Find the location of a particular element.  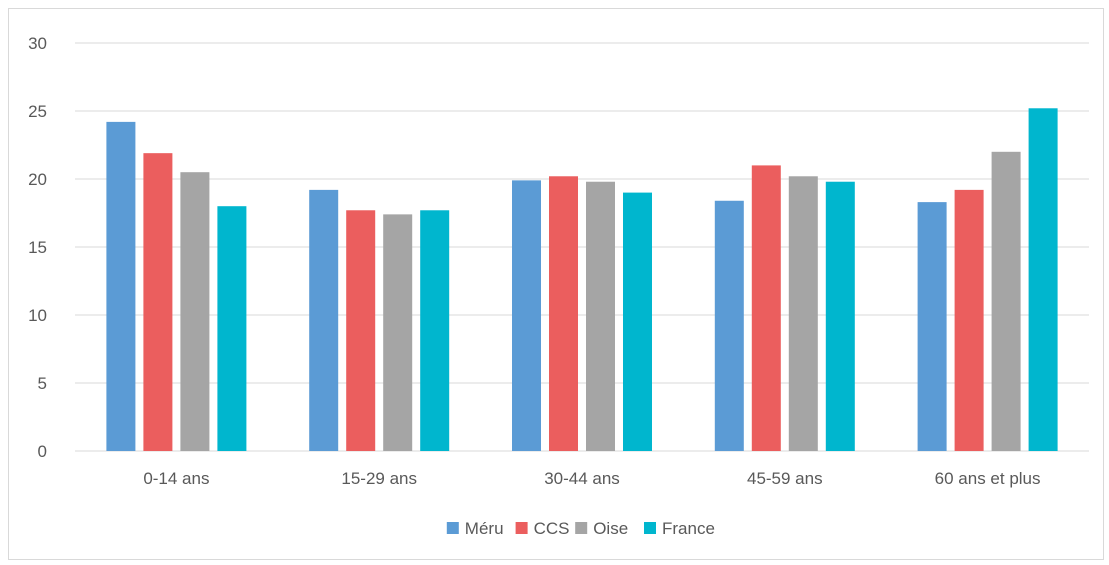

y-tick-label: 5 is located at coordinates (42, 383).